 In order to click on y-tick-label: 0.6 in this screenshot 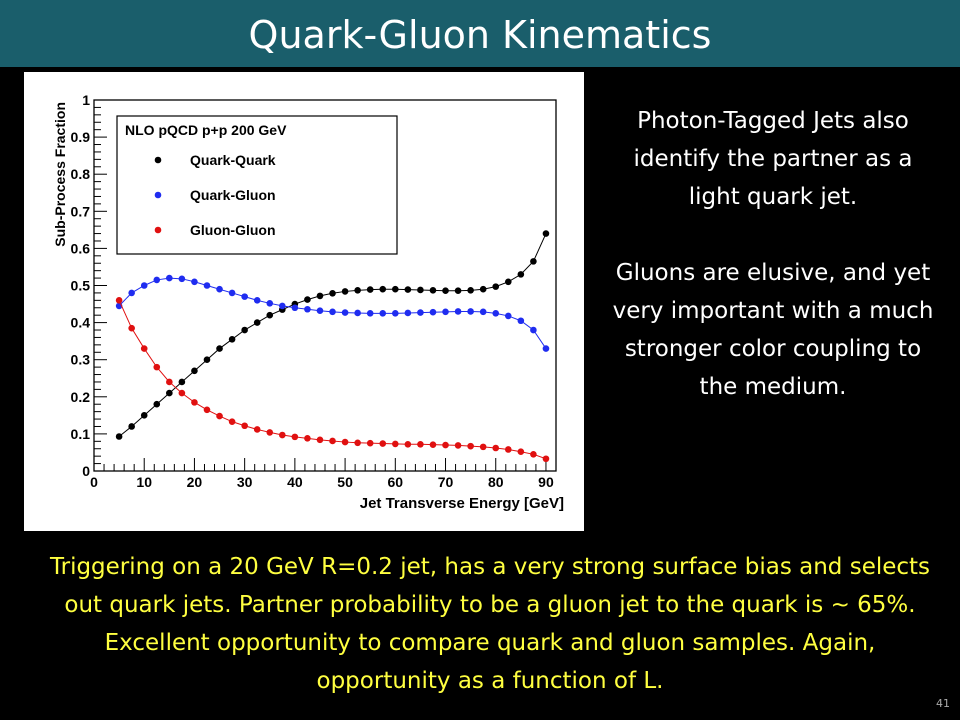, I will do `click(81, 248)`.